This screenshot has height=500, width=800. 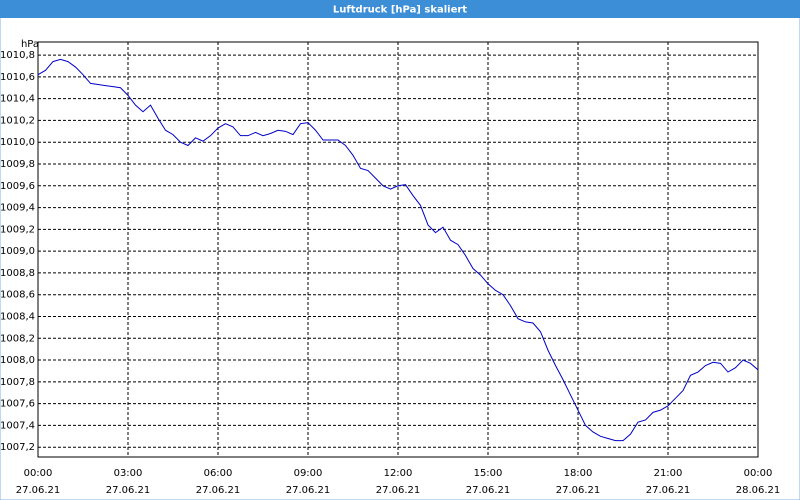 I want to click on y-tick-label: 1009,8, so click(x=17, y=164).